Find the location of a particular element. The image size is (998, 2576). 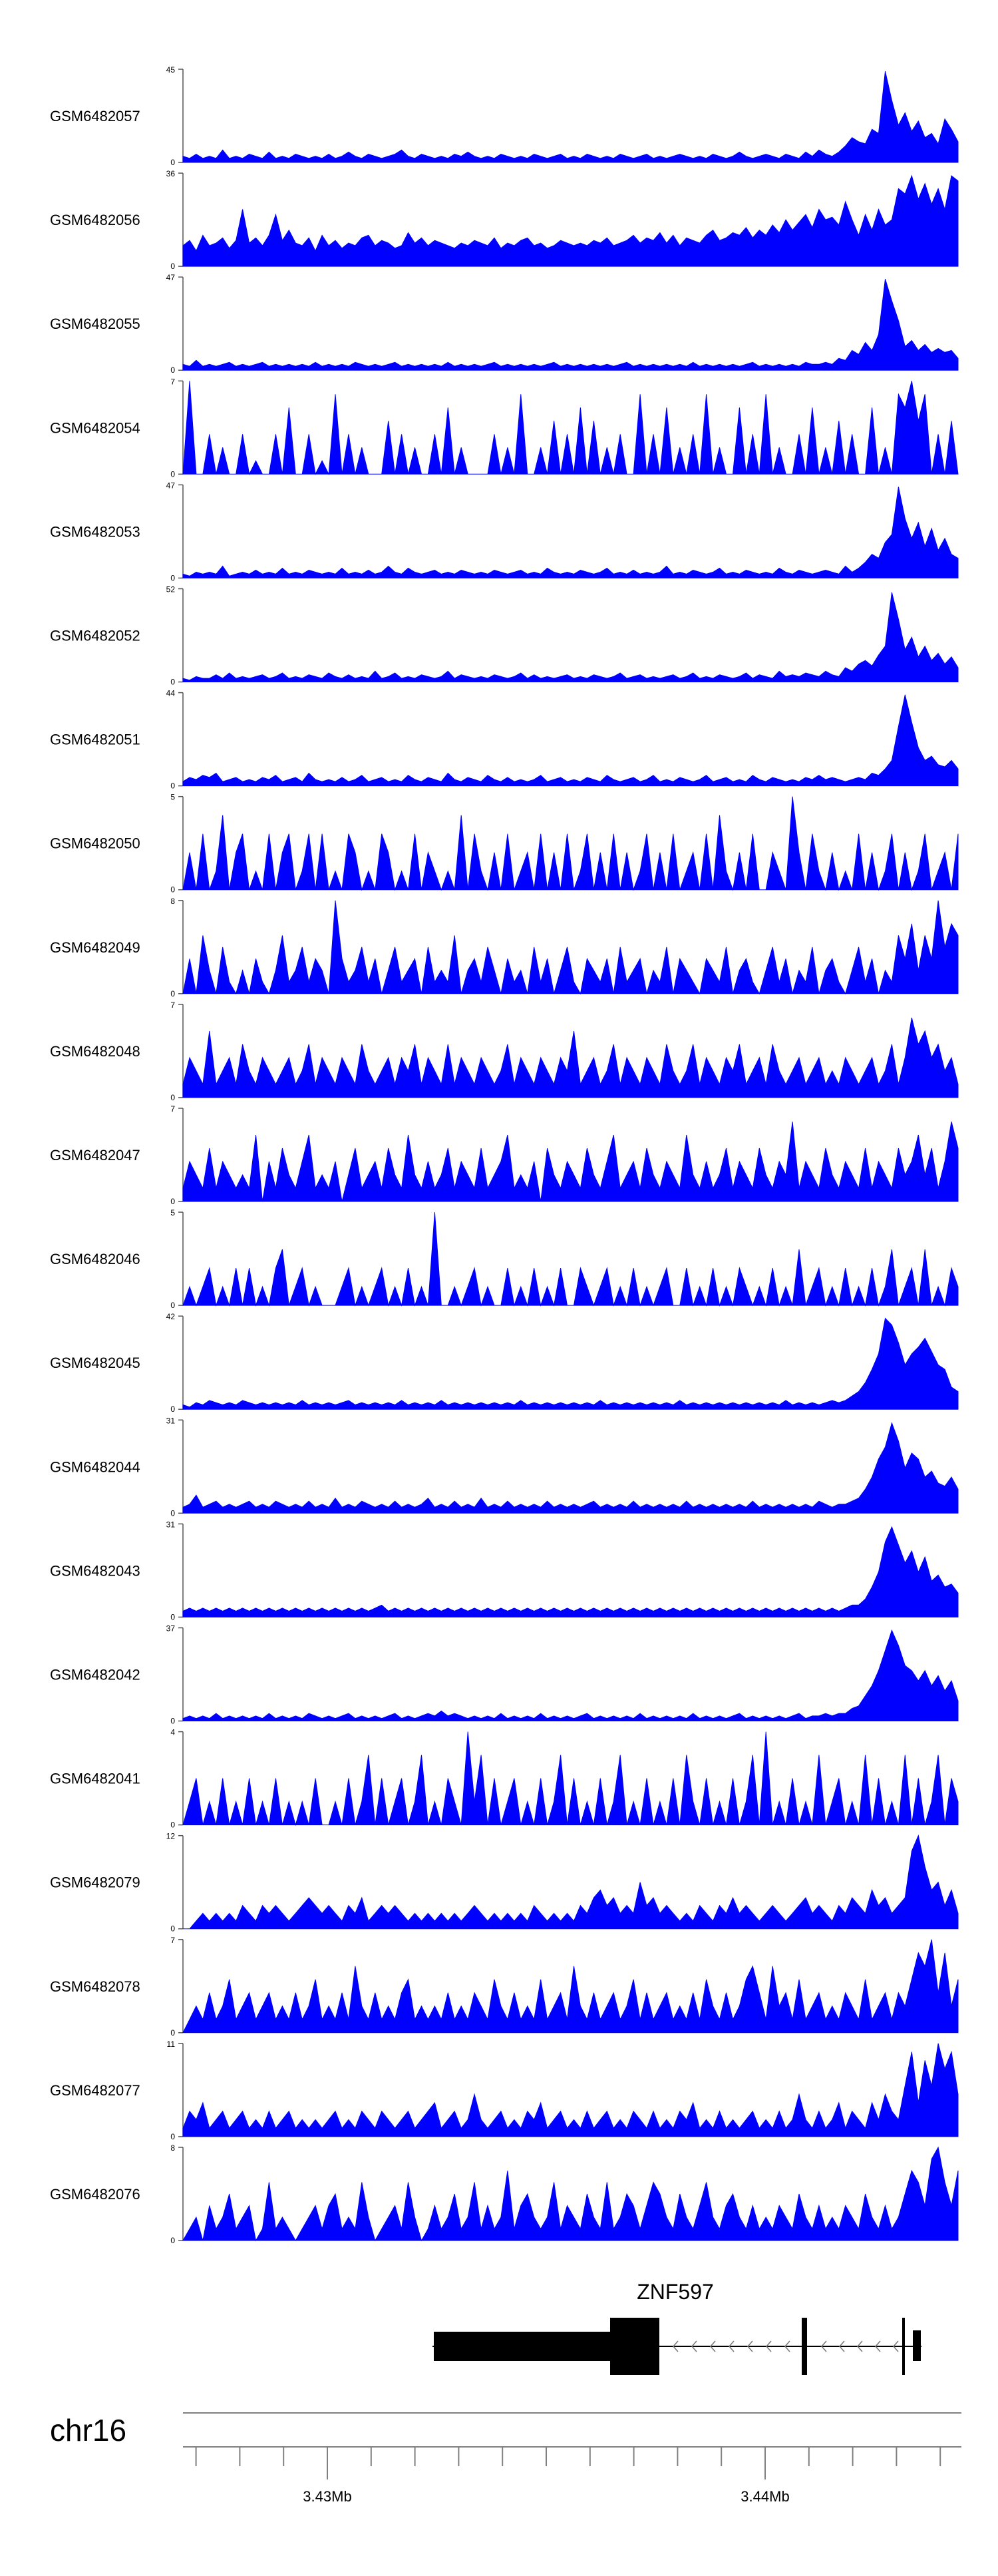

track-GSM6482056: GSM6482056 36 0 is located at coordinates (504, 220).